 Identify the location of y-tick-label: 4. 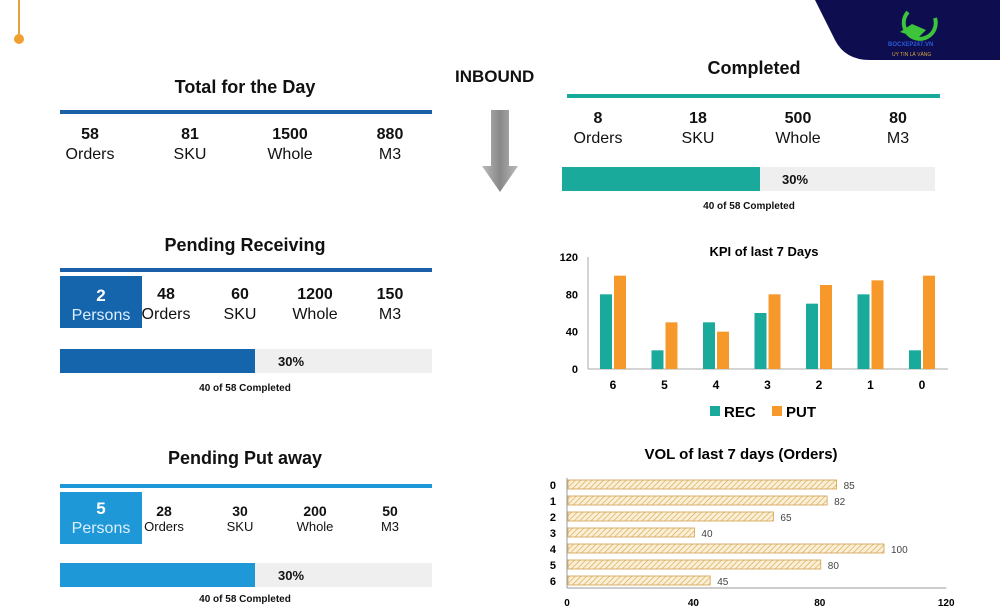
(553, 550).